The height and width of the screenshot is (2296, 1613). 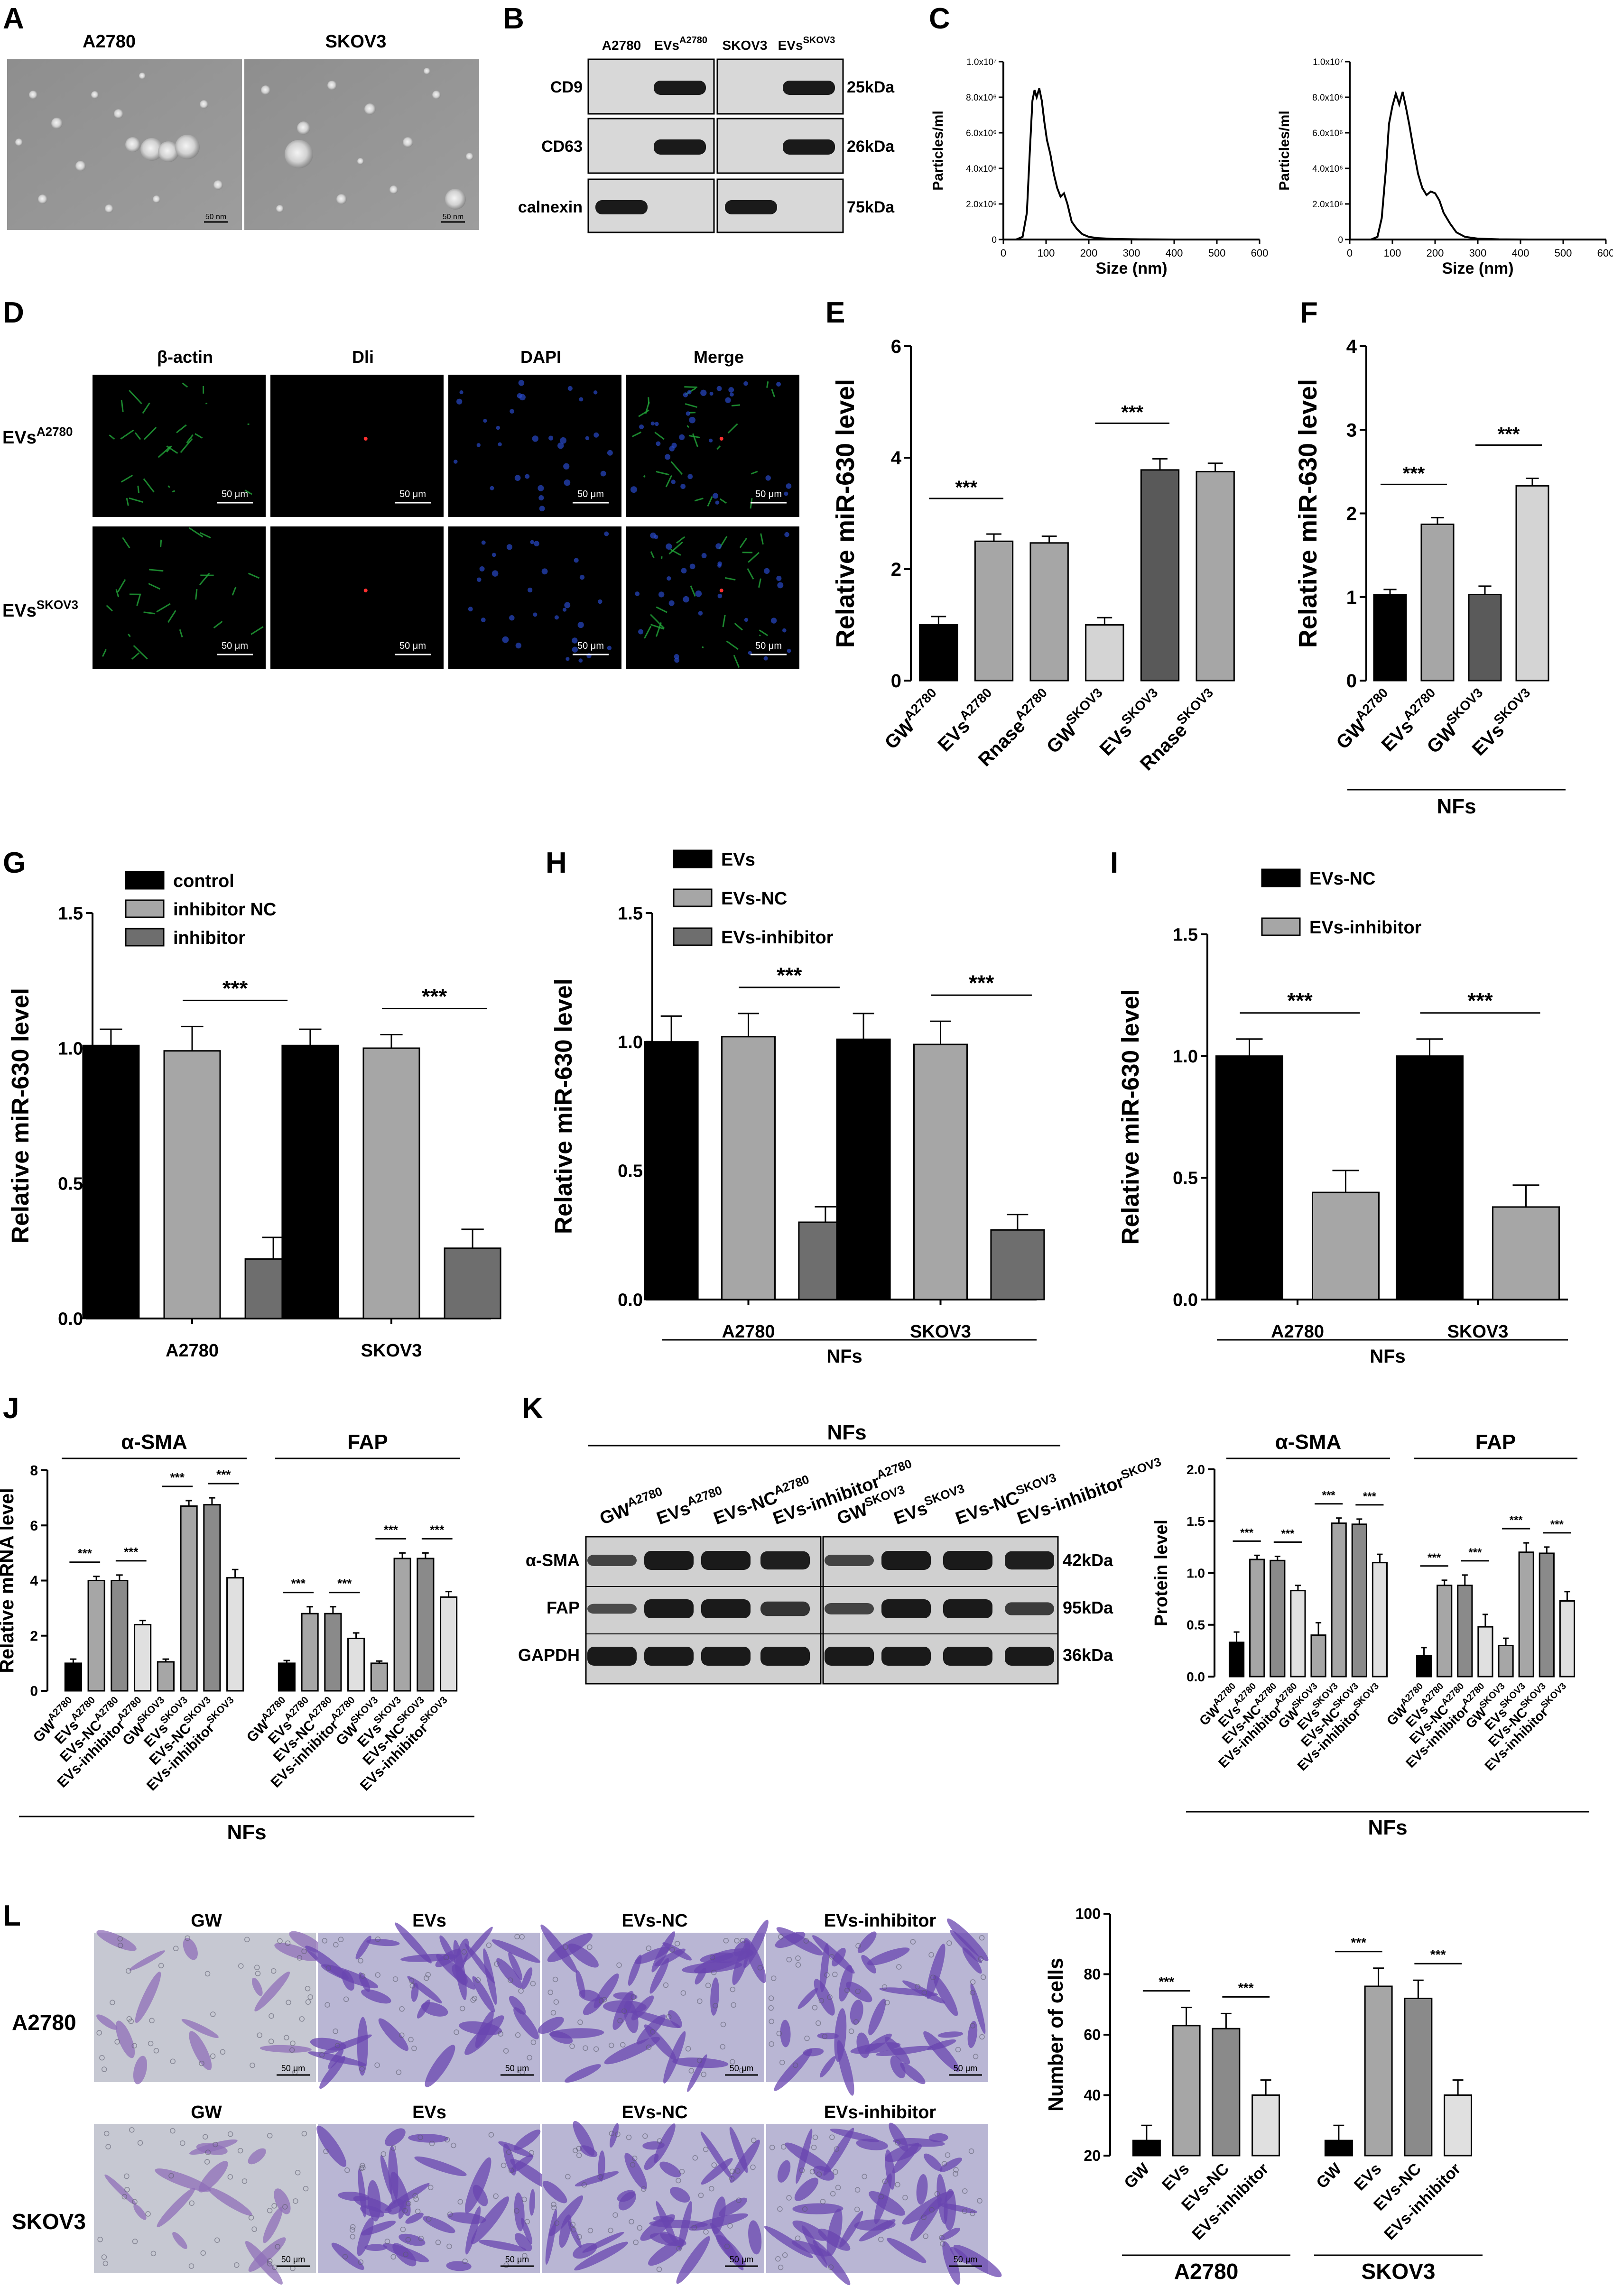 I want to click on x-tick-cell: A2780, so click(x=1031, y=704).